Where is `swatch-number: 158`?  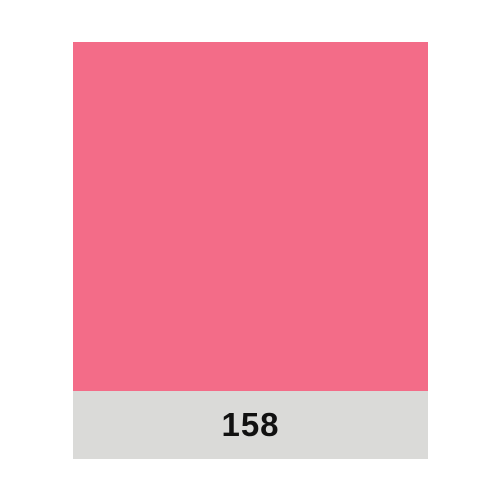 swatch-number: 158 is located at coordinates (250, 424).